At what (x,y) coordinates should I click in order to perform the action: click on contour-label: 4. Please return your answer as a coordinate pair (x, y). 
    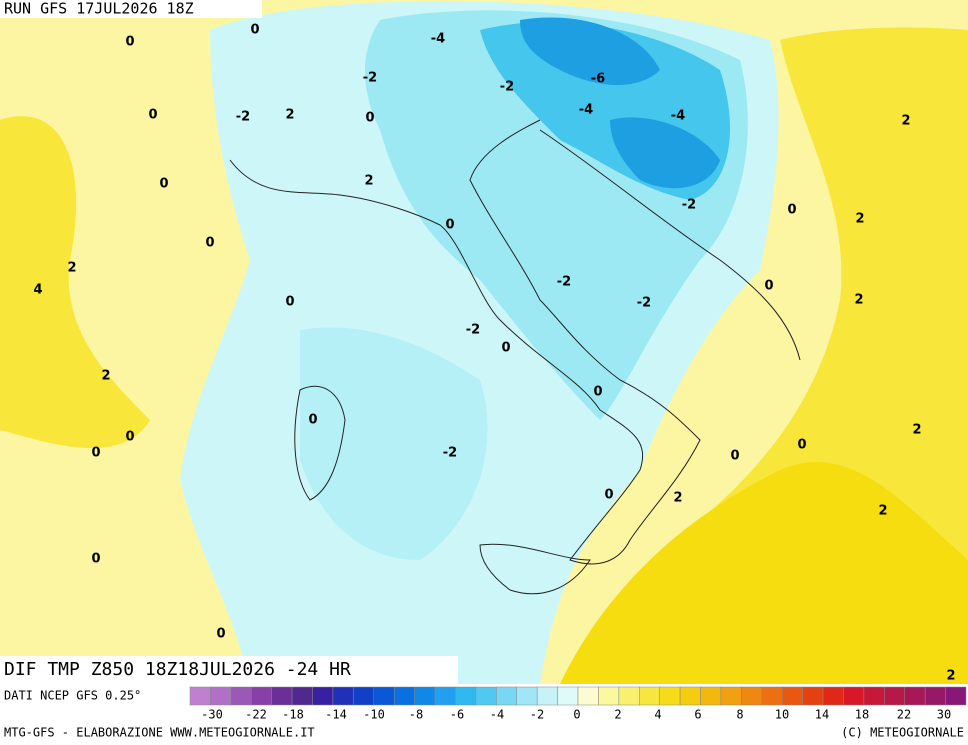
    Looking at the image, I should click on (37, 290).